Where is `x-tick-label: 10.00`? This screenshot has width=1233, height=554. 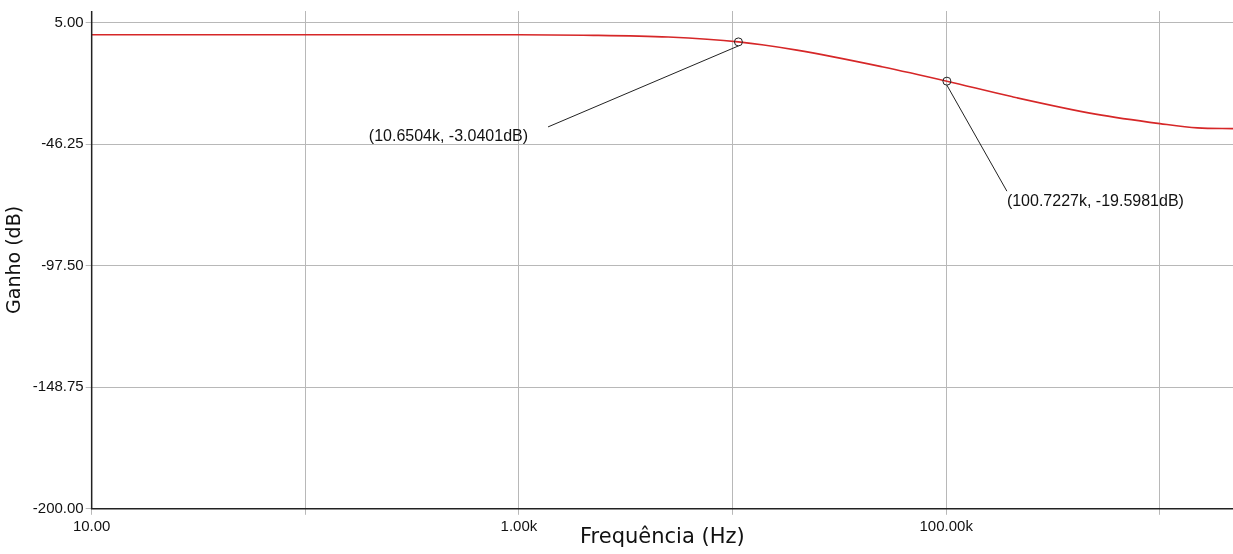
x-tick-label: 10.00 is located at coordinates (91, 525).